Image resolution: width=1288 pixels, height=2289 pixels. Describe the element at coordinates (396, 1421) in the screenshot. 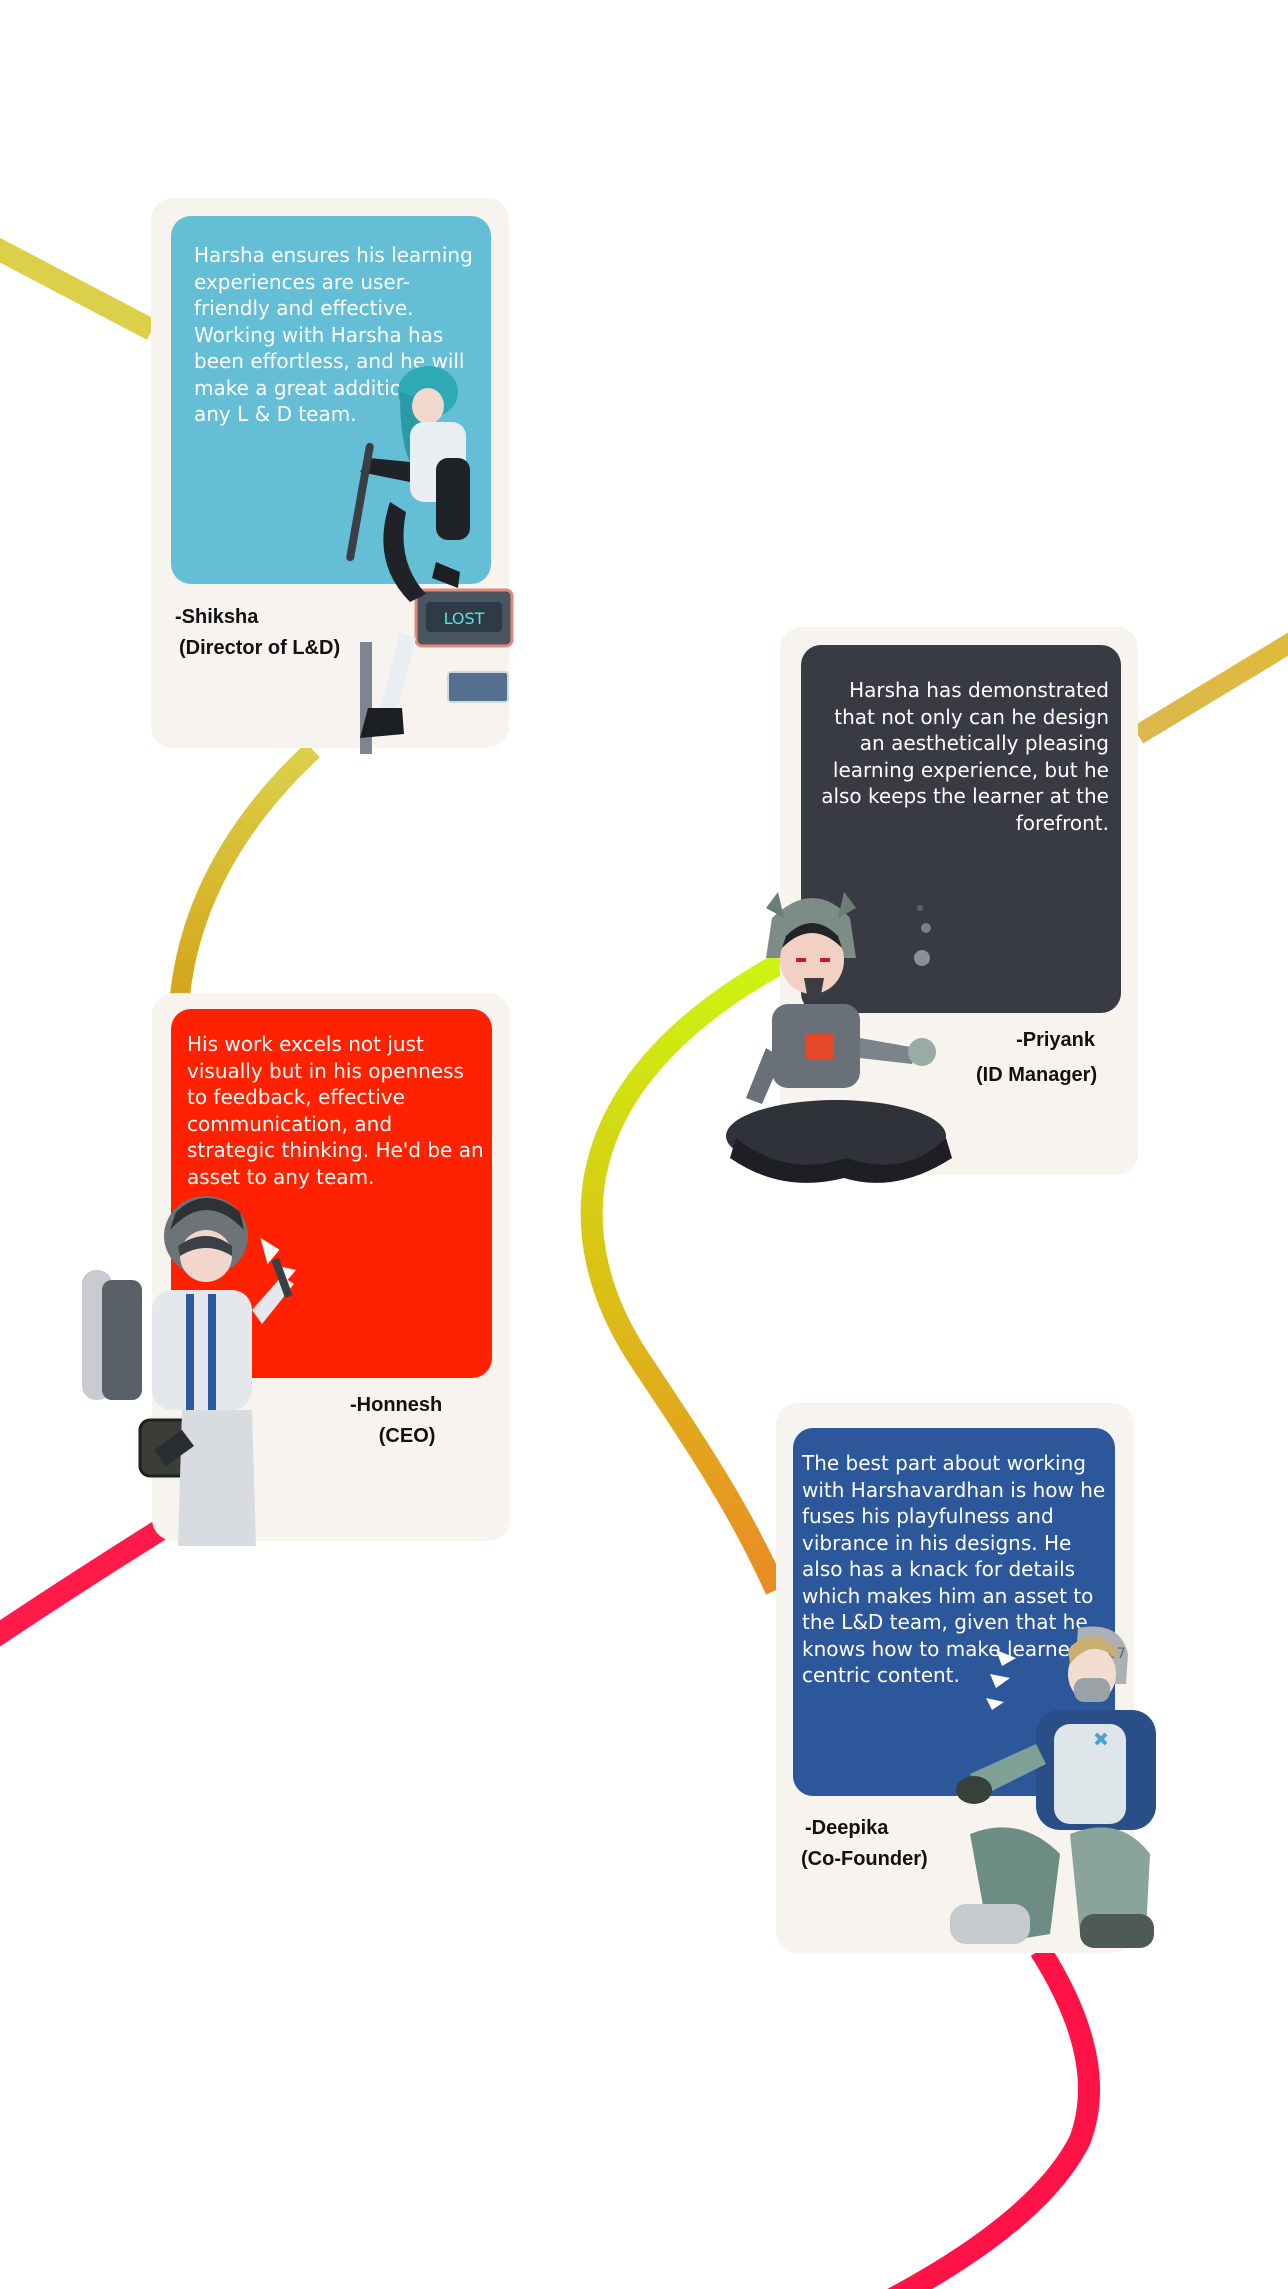

I see `testimonial-author: -Honnesh (CEO)` at that location.